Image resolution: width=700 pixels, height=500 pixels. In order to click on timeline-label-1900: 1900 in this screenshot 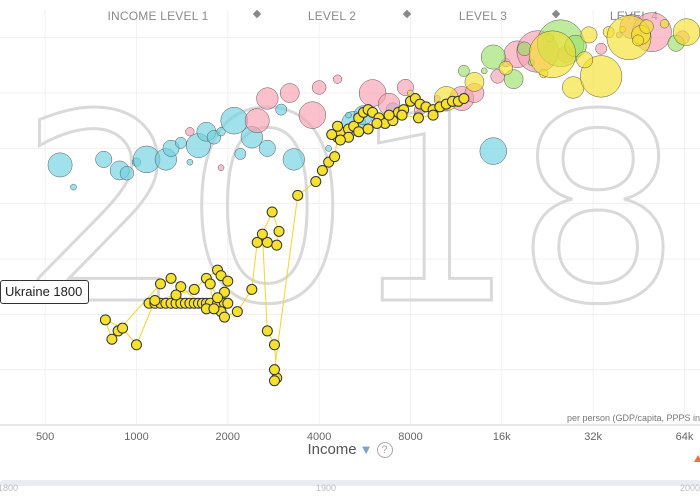, I will do `click(326, 488)`.